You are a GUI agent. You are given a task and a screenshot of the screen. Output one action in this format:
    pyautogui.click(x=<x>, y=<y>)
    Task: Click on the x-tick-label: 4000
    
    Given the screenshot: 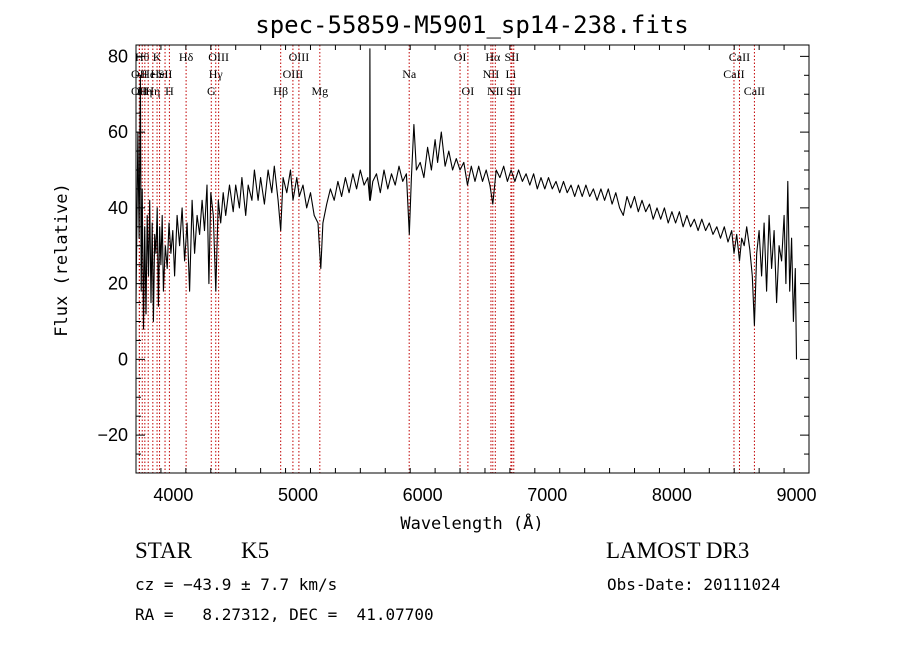 What is the action you would take?
    pyautogui.click(x=173, y=495)
    